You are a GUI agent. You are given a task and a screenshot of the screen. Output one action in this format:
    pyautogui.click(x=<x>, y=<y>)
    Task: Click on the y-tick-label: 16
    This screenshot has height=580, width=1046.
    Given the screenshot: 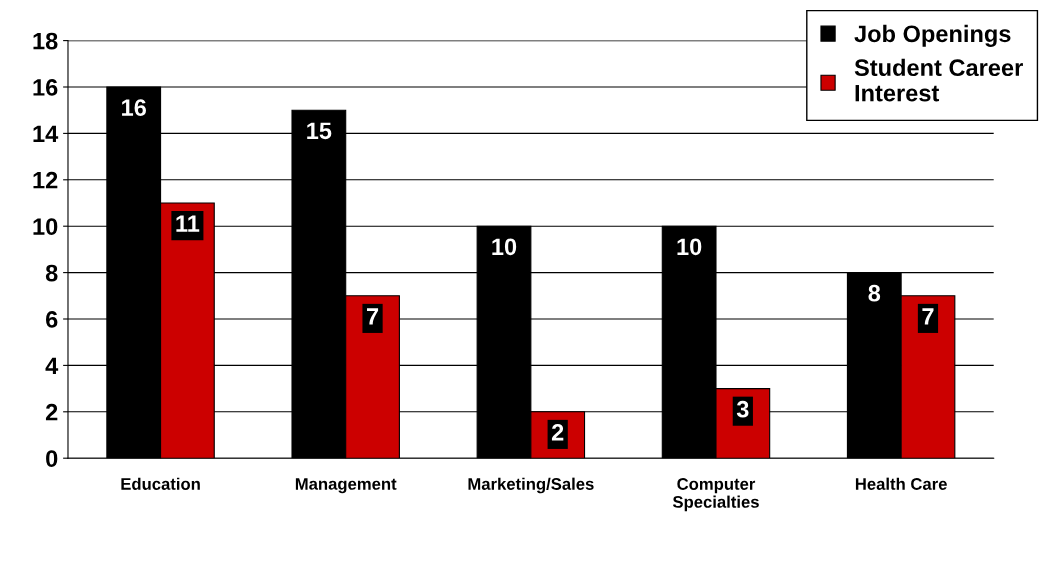 What is the action you would take?
    pyautogui.click(x=45, y=87)
    